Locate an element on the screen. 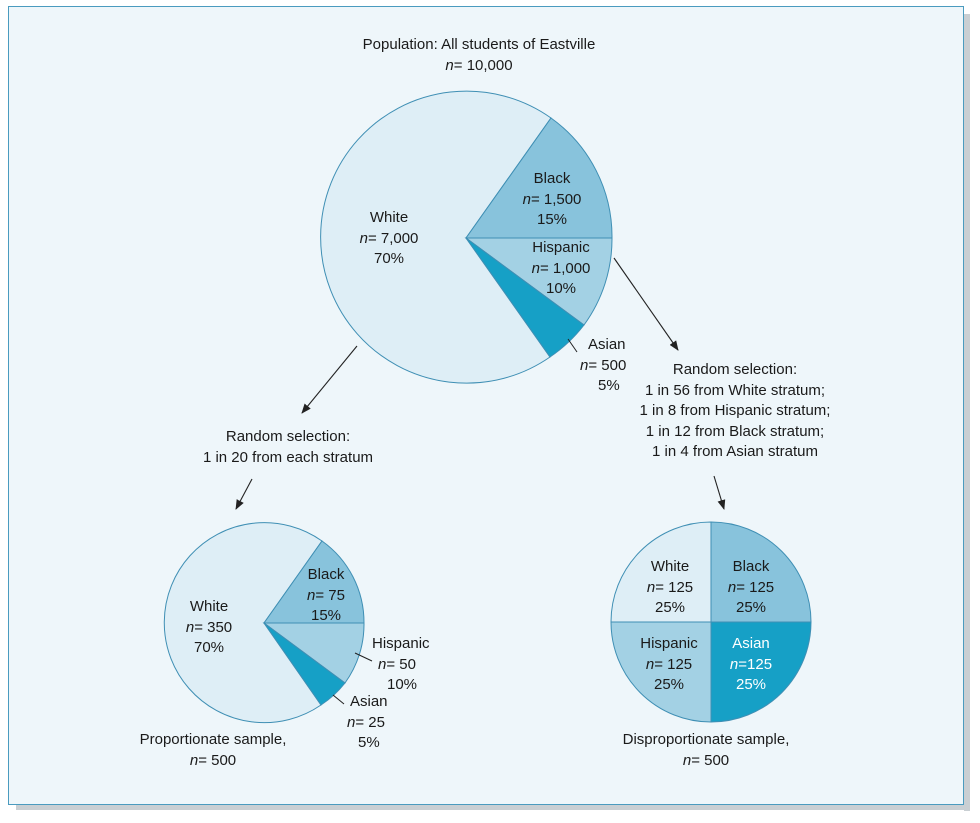  proportionate-label-asian: Asian n= 25 5% is located at coordinates (371, 723).